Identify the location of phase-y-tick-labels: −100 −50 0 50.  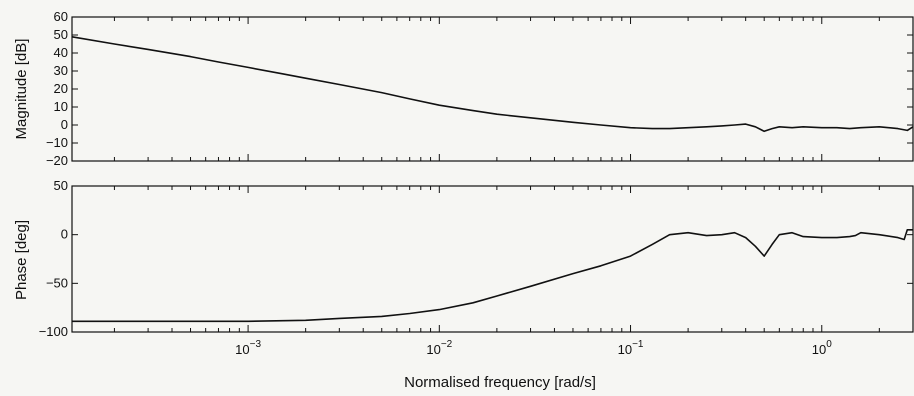
(53, 258).